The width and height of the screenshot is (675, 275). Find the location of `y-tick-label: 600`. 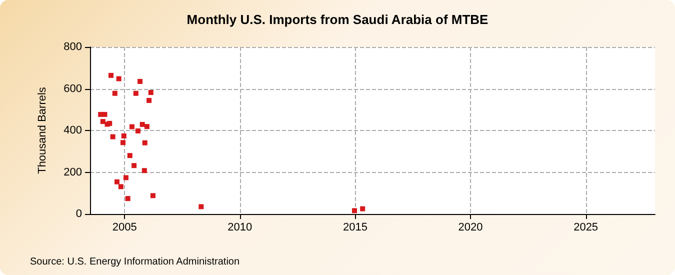

y-tick-label: 600 is located at coordinates (73, 88).